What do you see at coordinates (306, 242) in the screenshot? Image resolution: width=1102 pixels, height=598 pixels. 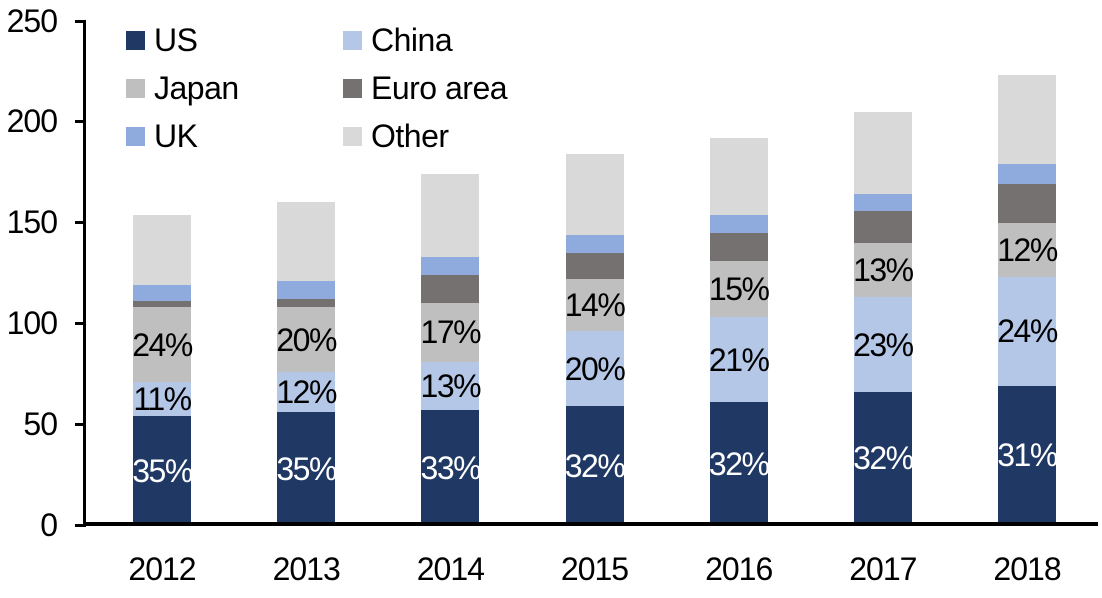 I see `bar-segment-other-2013` at bounding box center [306, 242].